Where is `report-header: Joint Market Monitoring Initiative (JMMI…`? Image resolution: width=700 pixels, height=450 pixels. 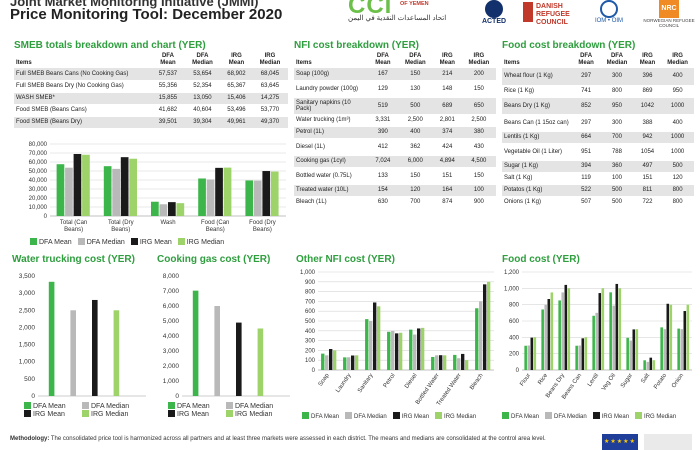
report-header: Joint Market Monitoring Initiative (JMMI… is located at coordinates (350, 18).